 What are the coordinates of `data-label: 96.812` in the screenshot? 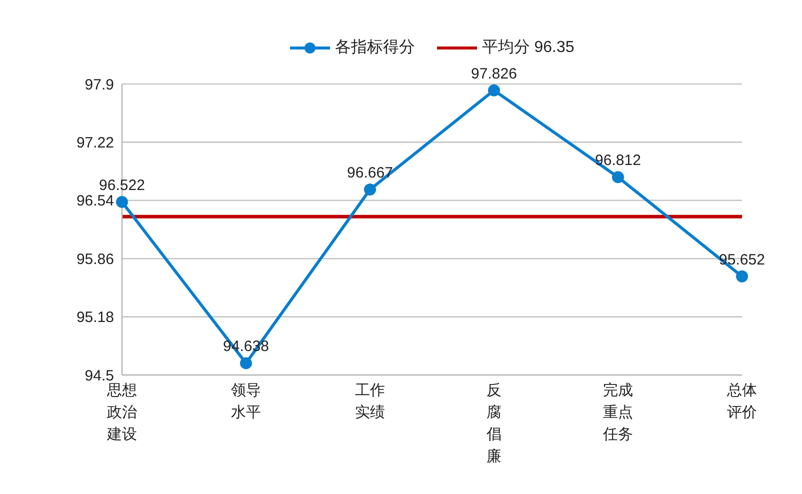 It's located at (618, 161).